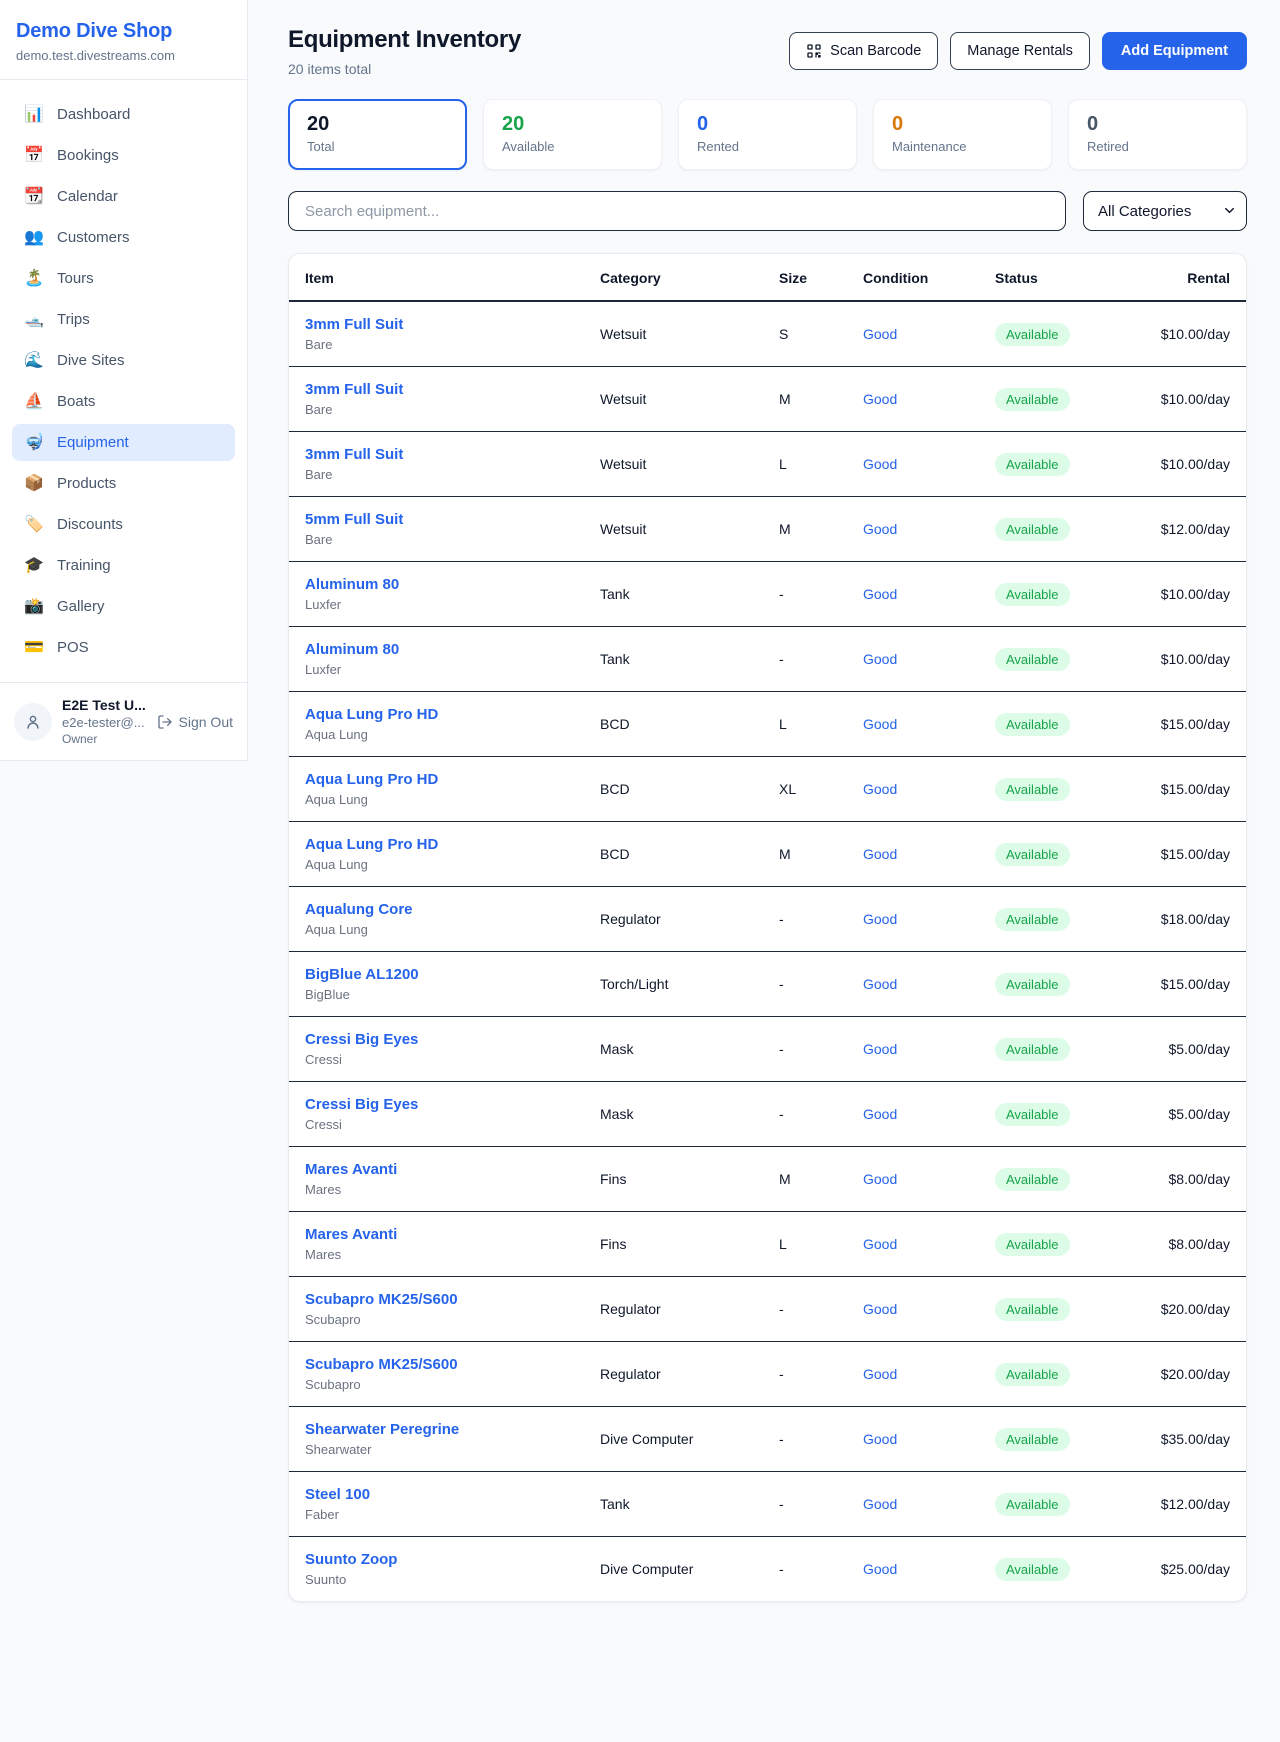 The width and height of the screenshot is (1280, 1742). I want to click on sidebar-item-discounts: 🏷️ Discounts, so click(123, 524).